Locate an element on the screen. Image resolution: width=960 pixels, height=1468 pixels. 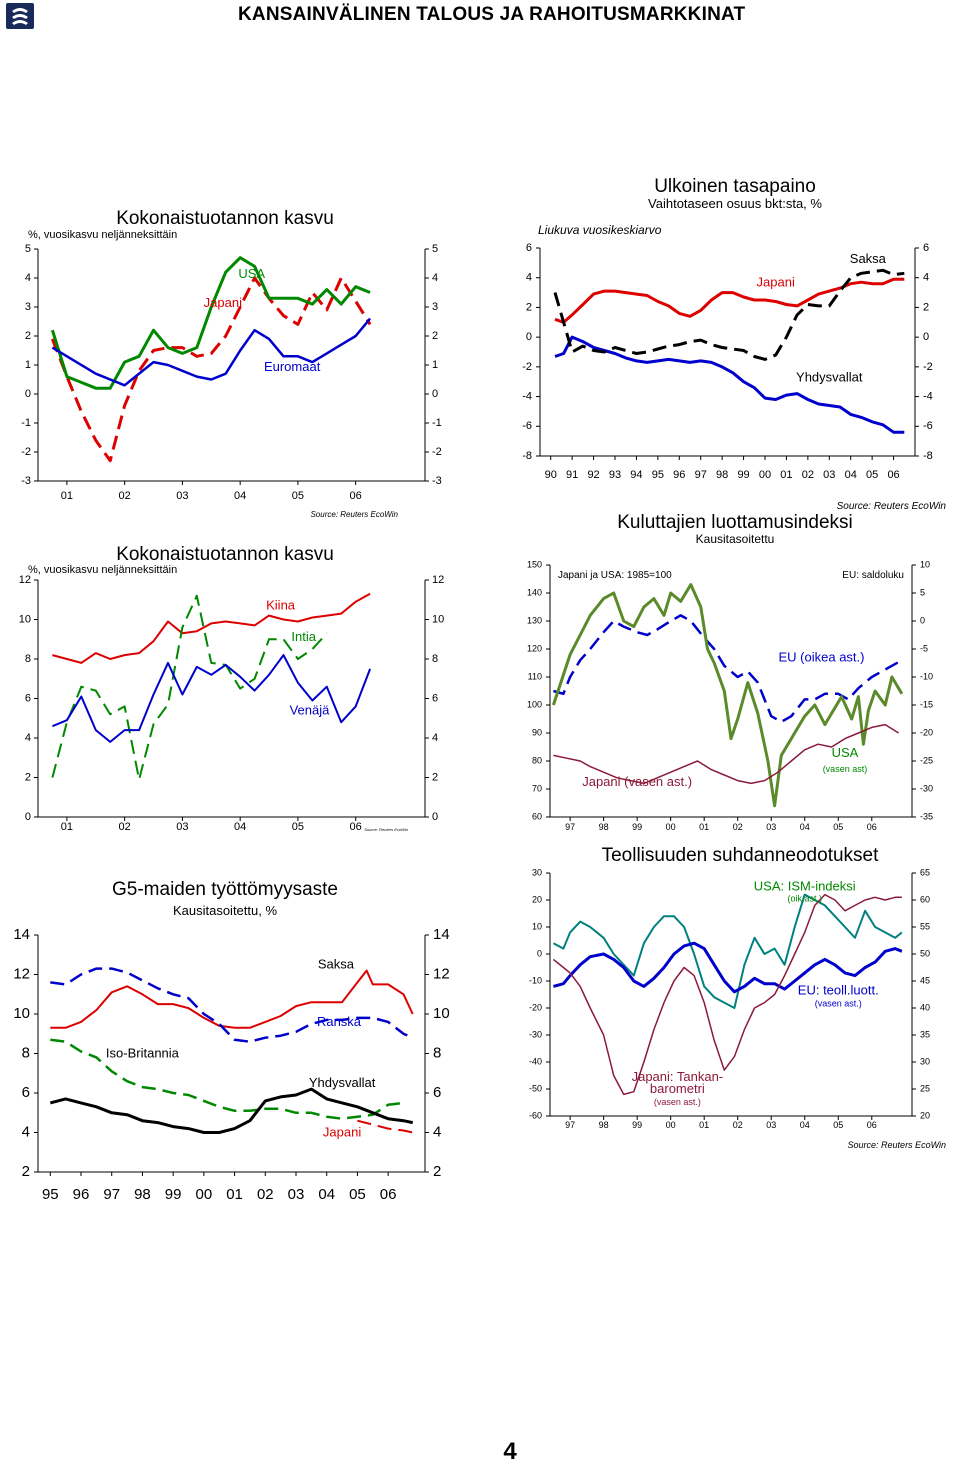
y-tick-label-right: 45 is located at coordinates (925, 980).